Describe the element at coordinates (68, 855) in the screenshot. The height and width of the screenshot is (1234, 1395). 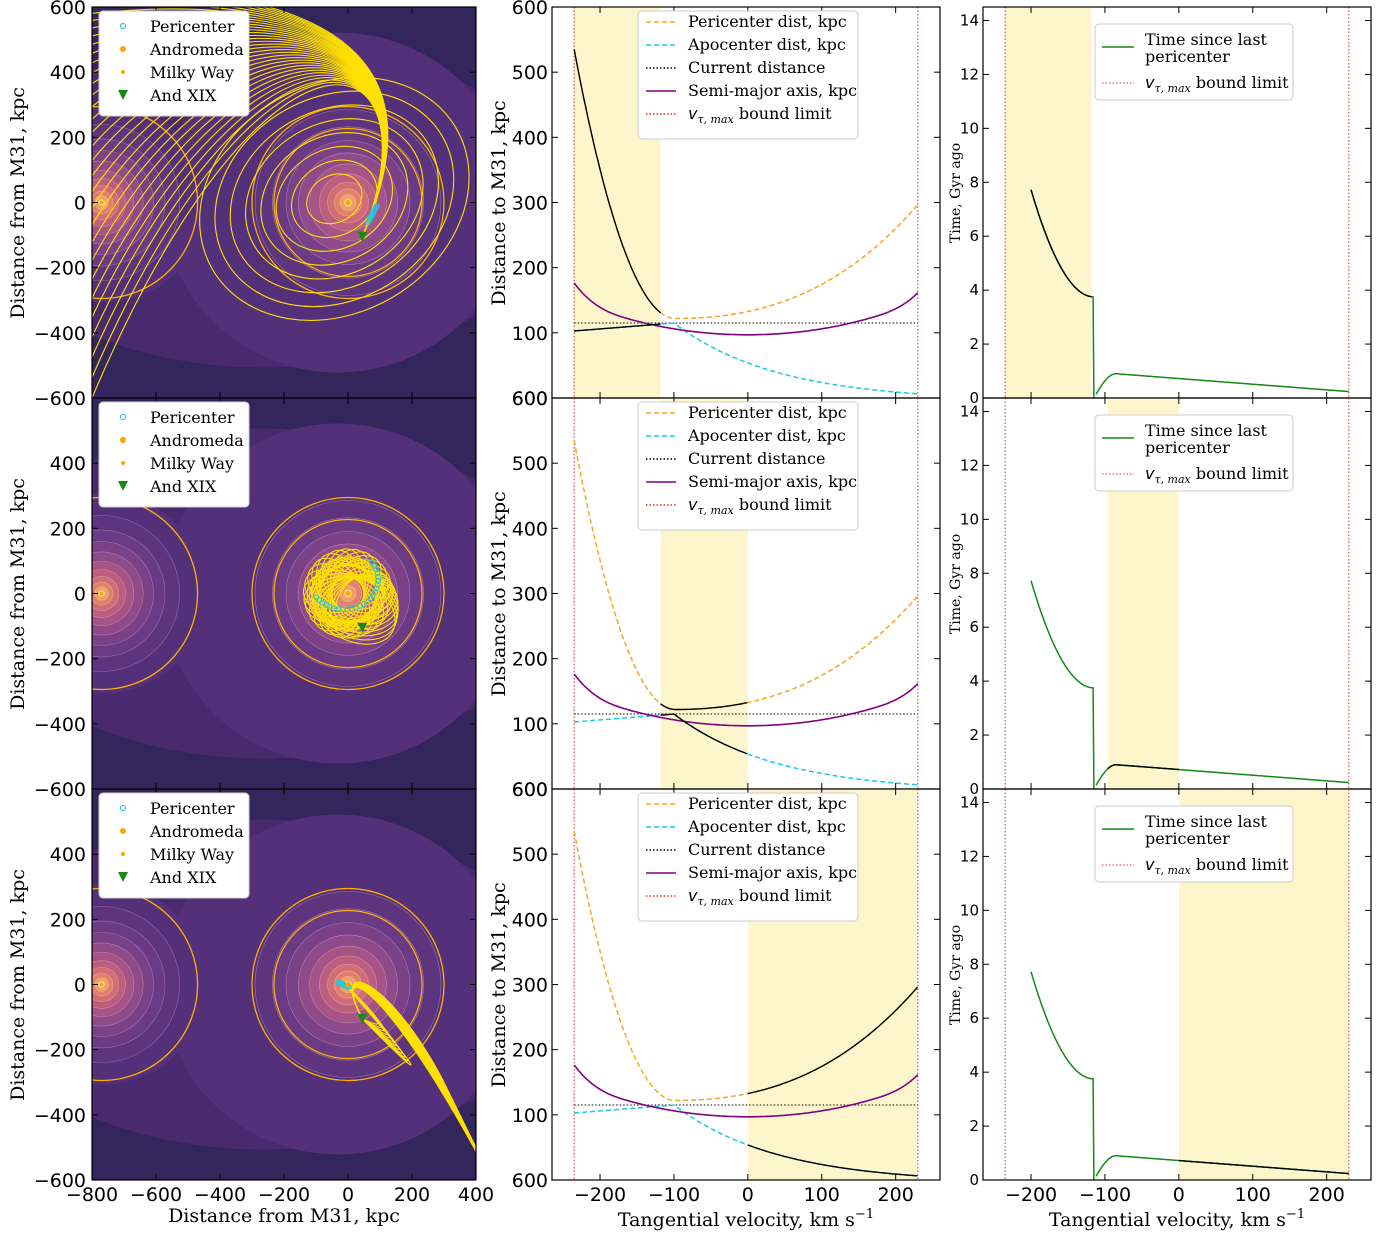
I see `left-y-tick-label: 400` at that location.